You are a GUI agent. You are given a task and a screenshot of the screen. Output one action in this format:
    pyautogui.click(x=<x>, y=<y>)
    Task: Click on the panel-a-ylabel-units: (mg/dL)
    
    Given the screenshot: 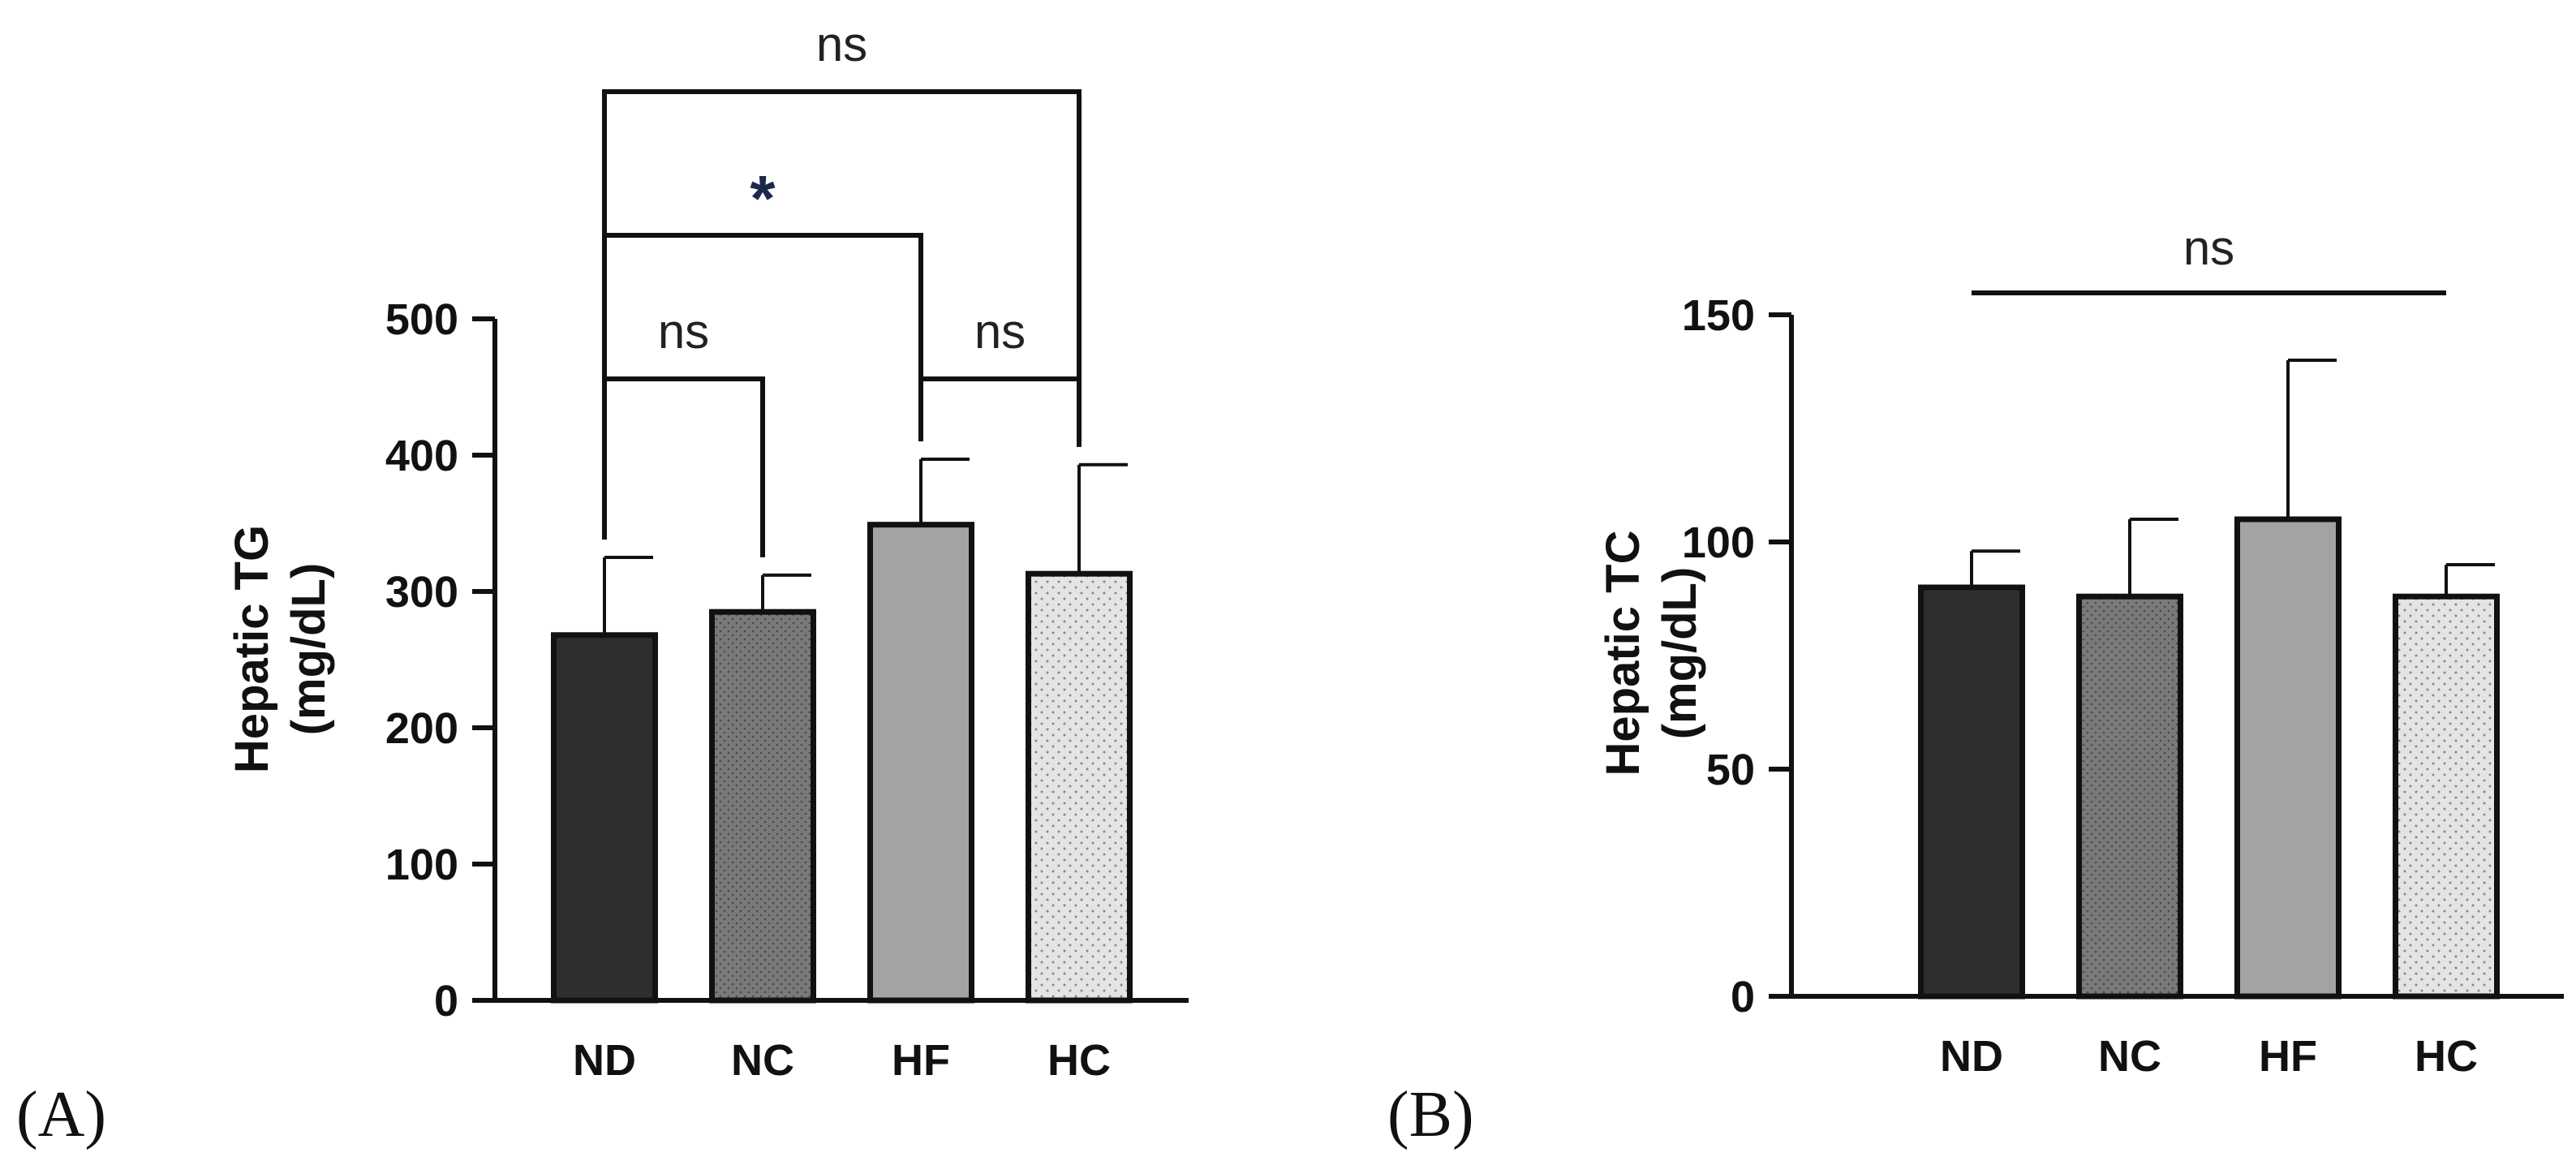 What is the action you would take?
    pyautogui.click(x=308, y=649)
    